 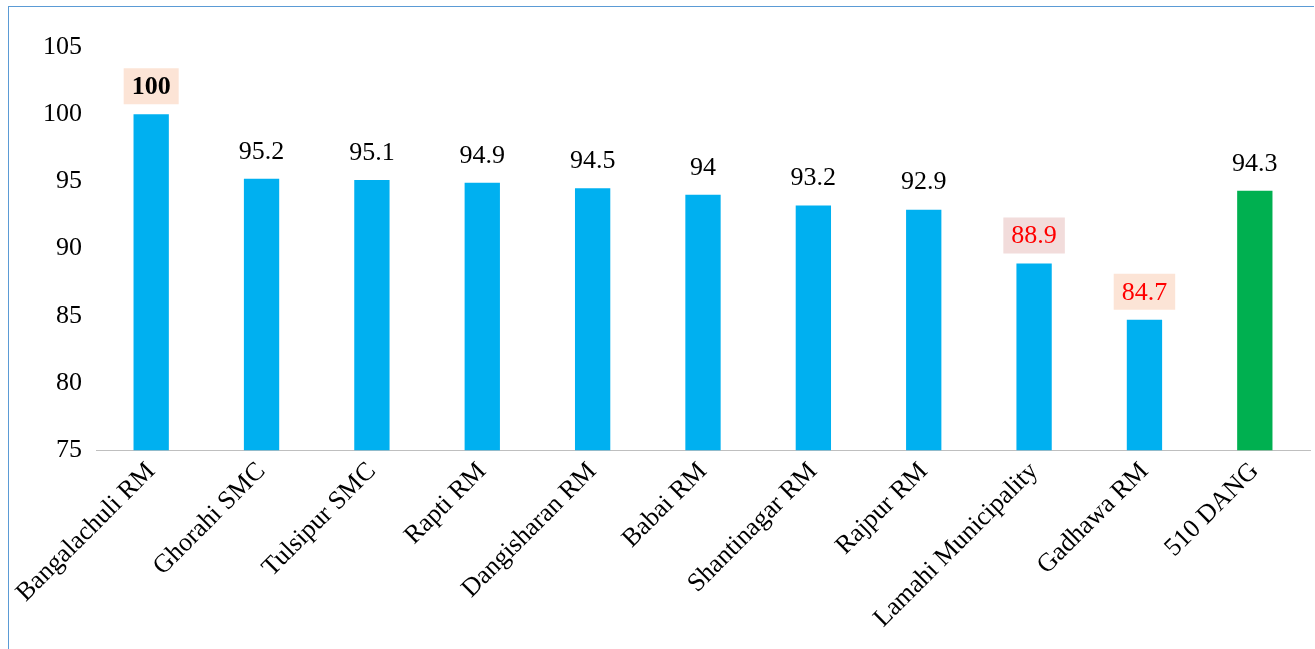 I want to click on y-tick-label: 75, so click(x=69, y=449).